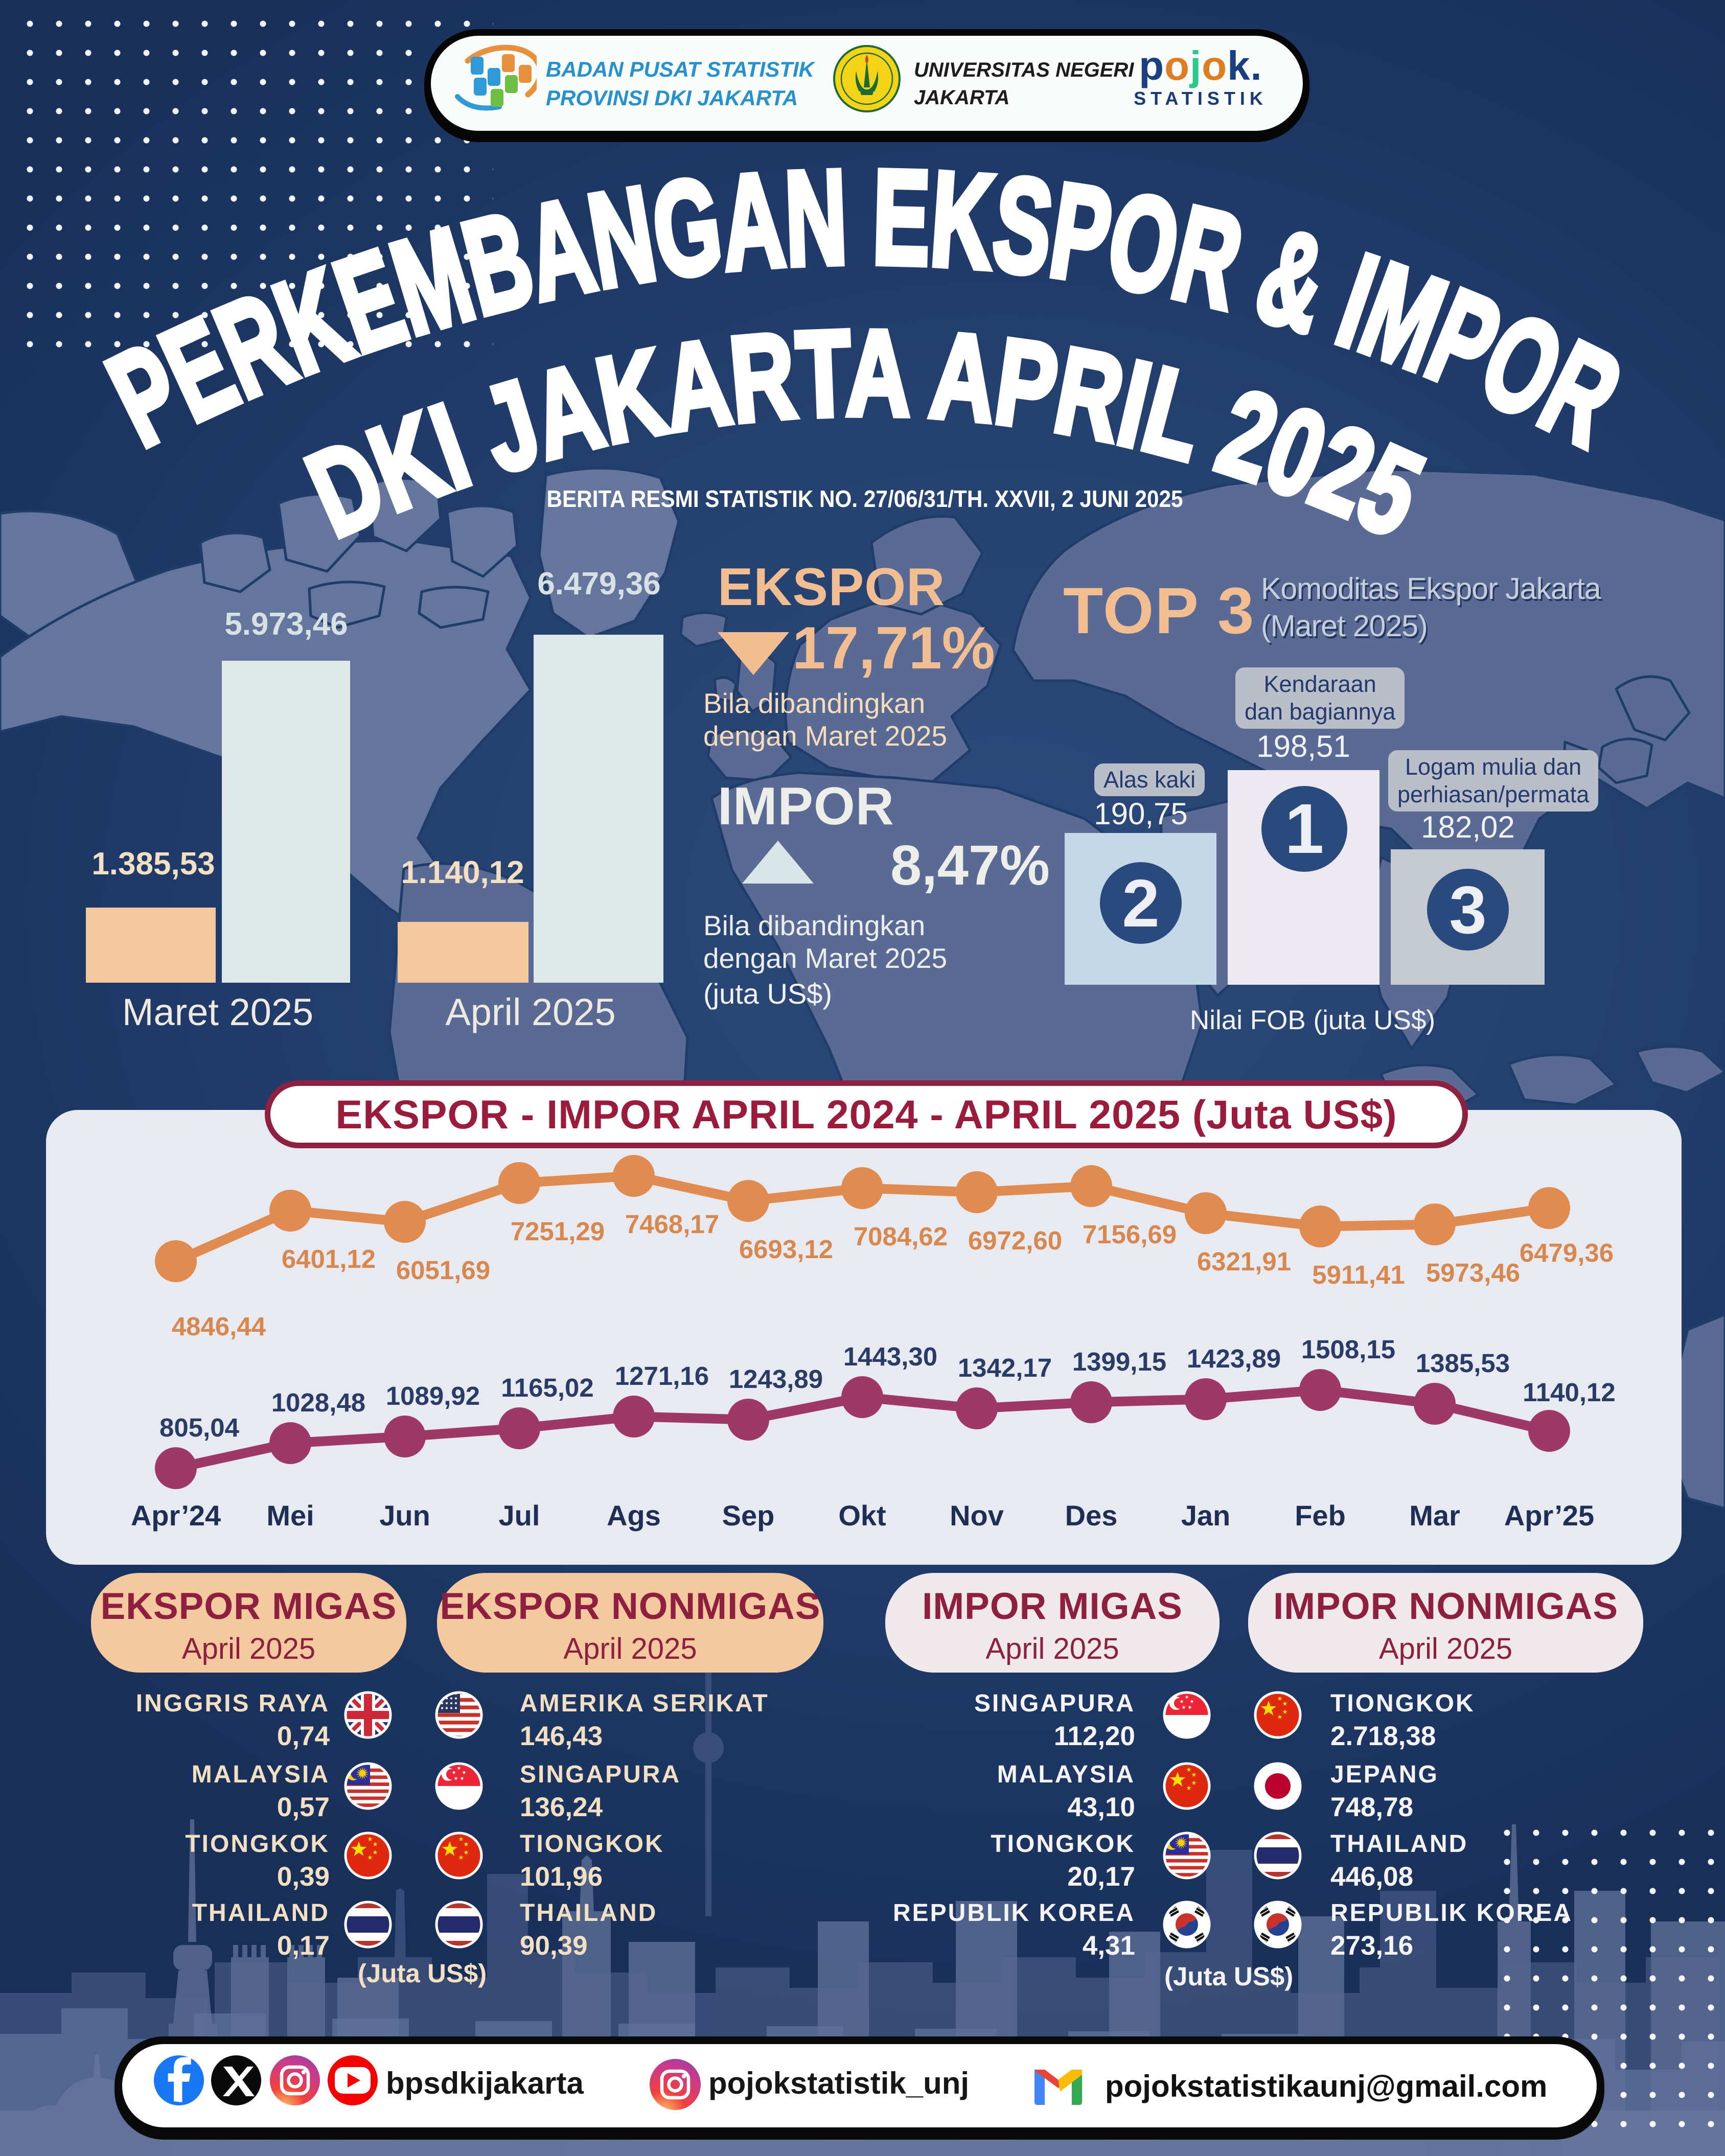 The height and width of the screenshot is (2156, 1725). What do you see at coordinates (662, 1375) in the screenshot?
I see `svg-text: 1271,16` at bounding box center [662, 1375].